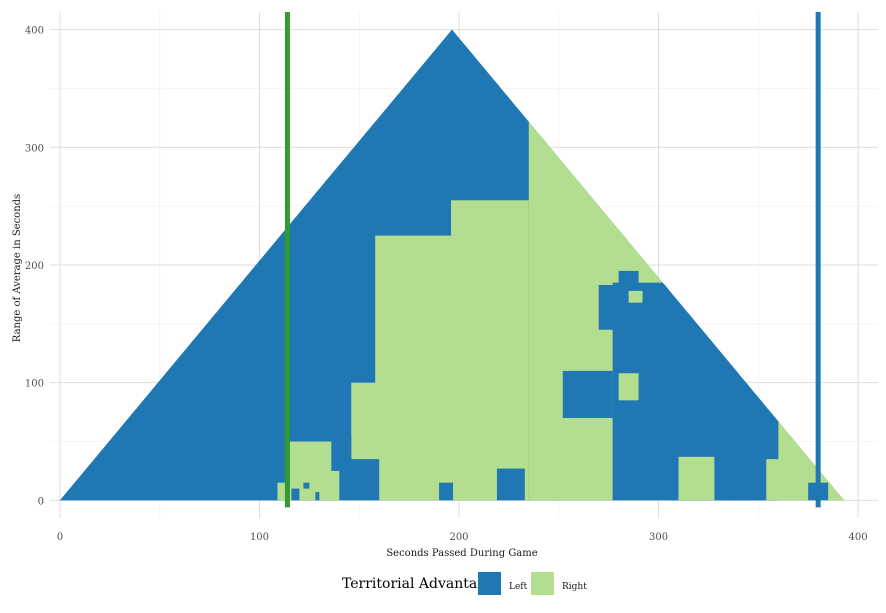  I want to click on y-tick-labels: 0 100 200 300 400, so click(34, 267).